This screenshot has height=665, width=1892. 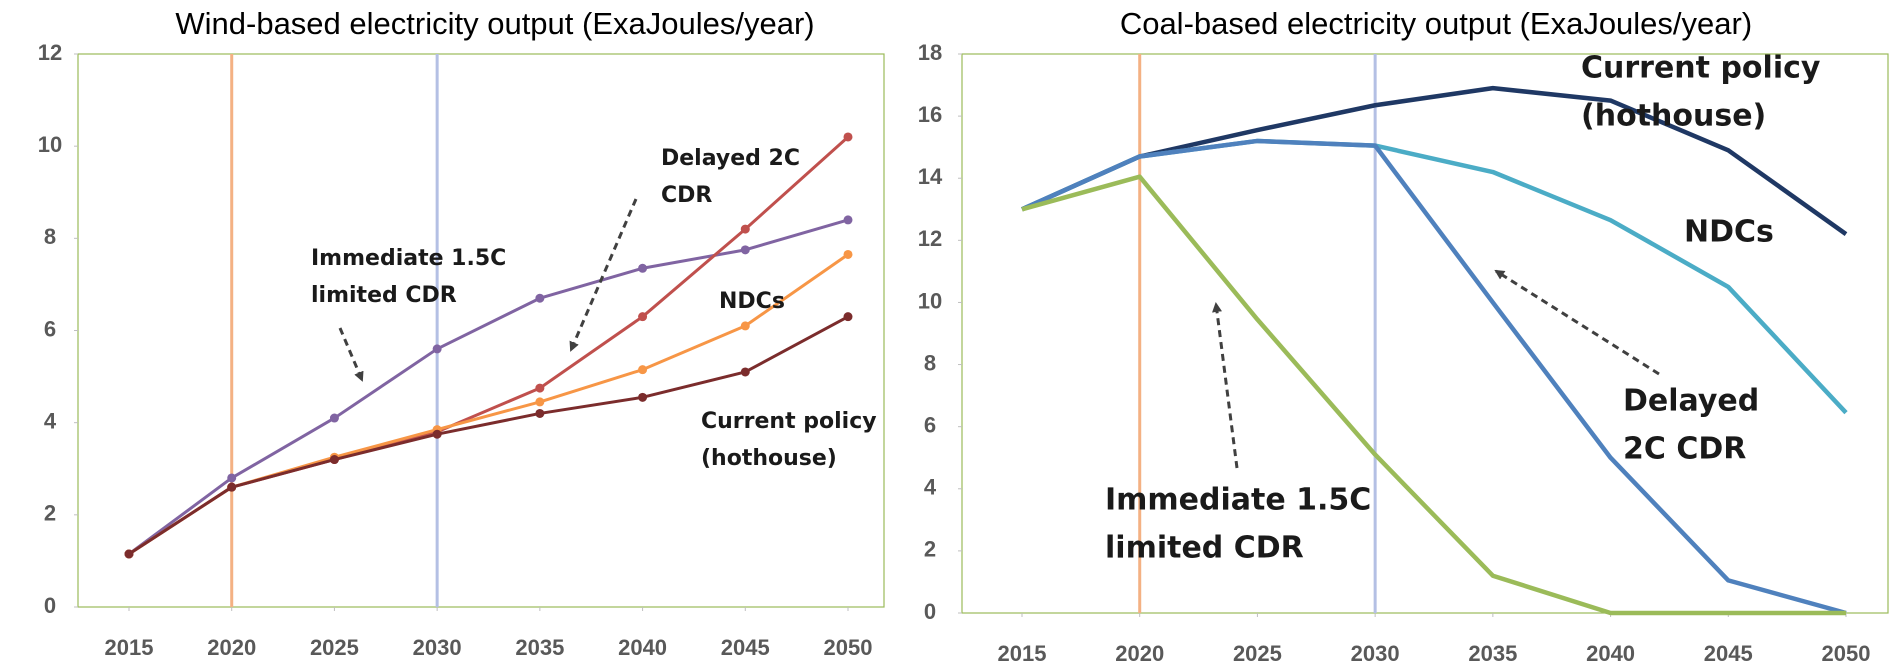 What do you see at coordinates (488, 435) in the screenshot?
I see `series-line` at bounding box center [488, 435].